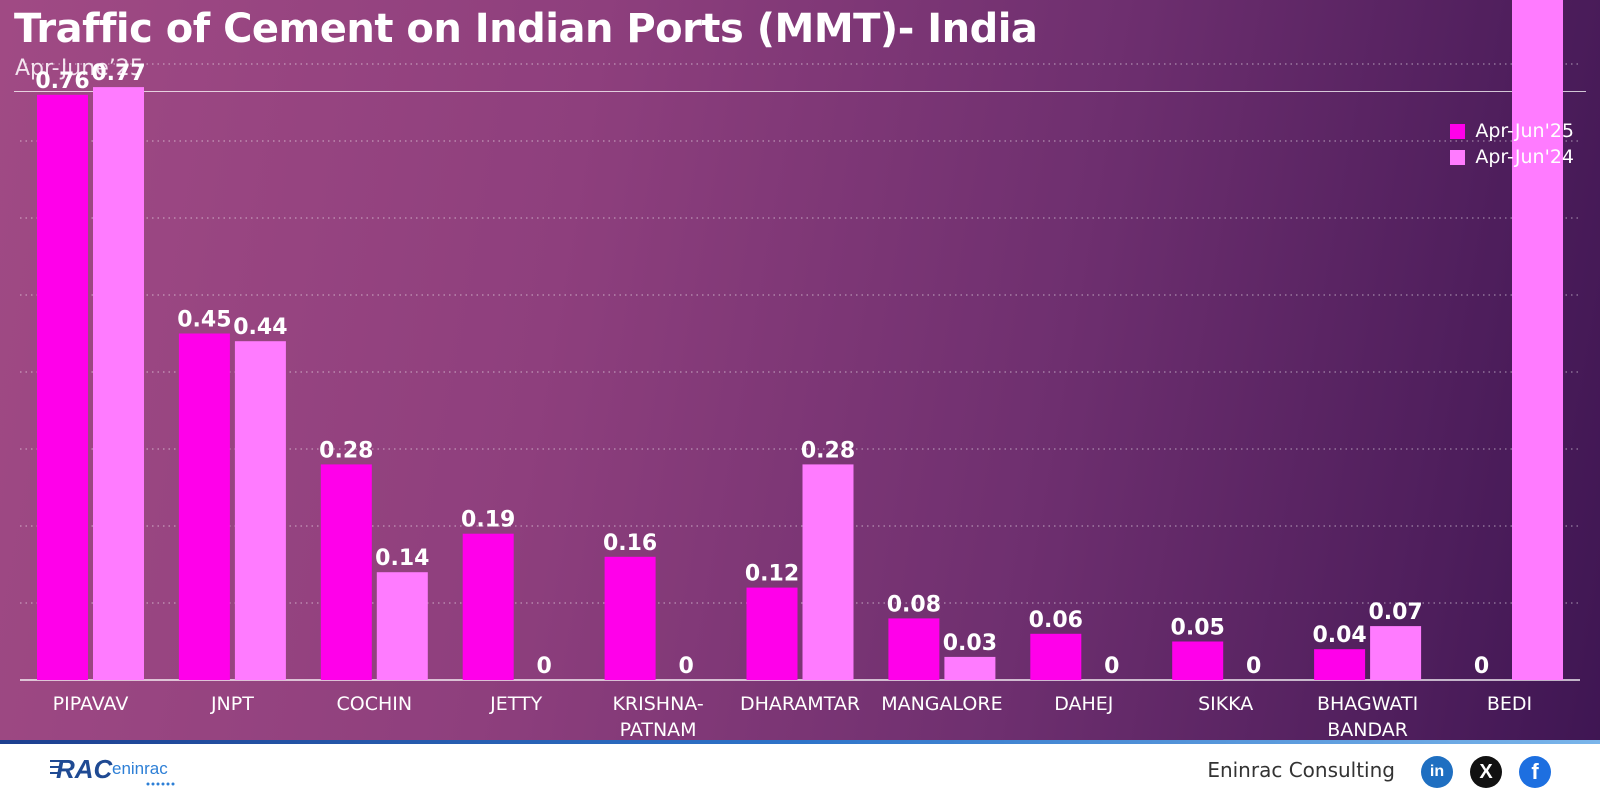 This screenshot has width=1600, height=800. I want to click on data-label: 0.04, so click(1339, 635).